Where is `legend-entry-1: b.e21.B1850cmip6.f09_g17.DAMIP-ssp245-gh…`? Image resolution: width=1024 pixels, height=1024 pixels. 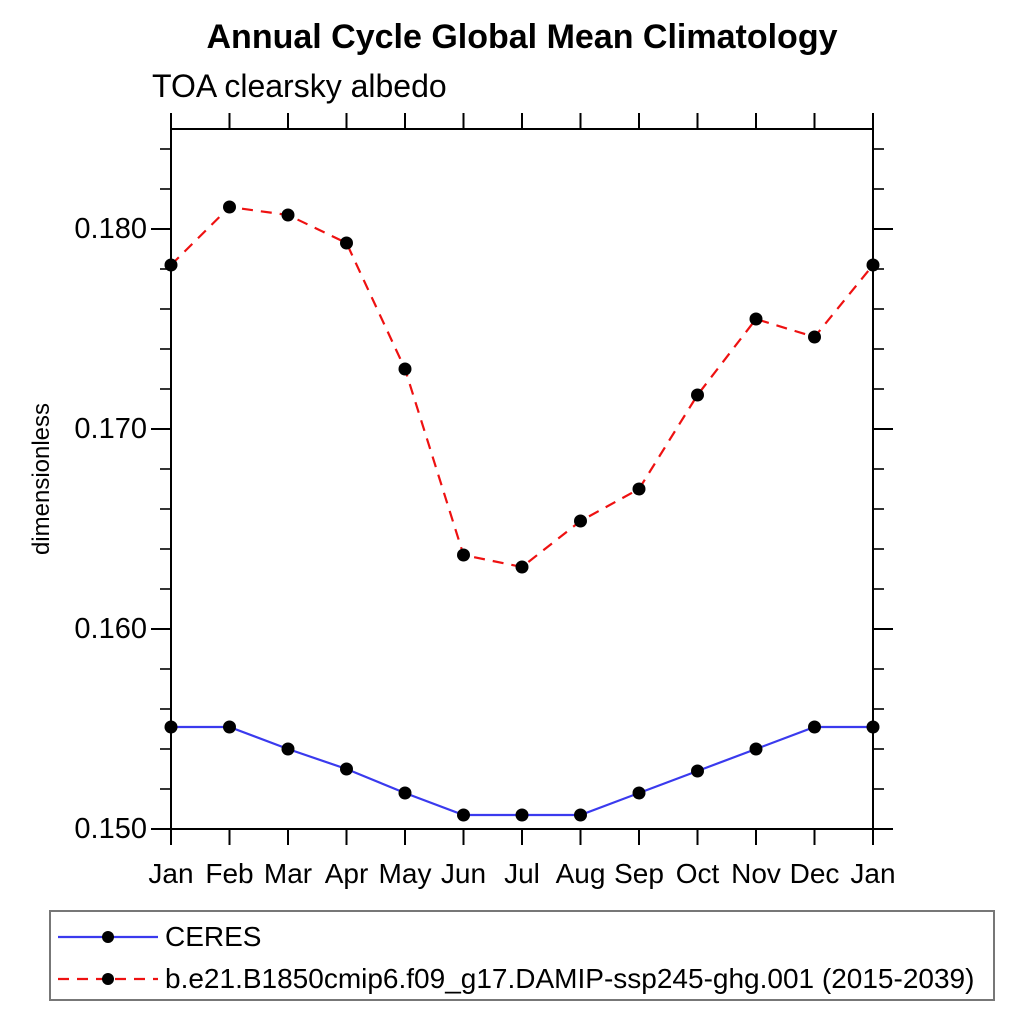 legend-entry-1: b.e21.B1850cmip6.f09_g17.DAMIP-ssp245-gh… is located at coordinates (515, 979).